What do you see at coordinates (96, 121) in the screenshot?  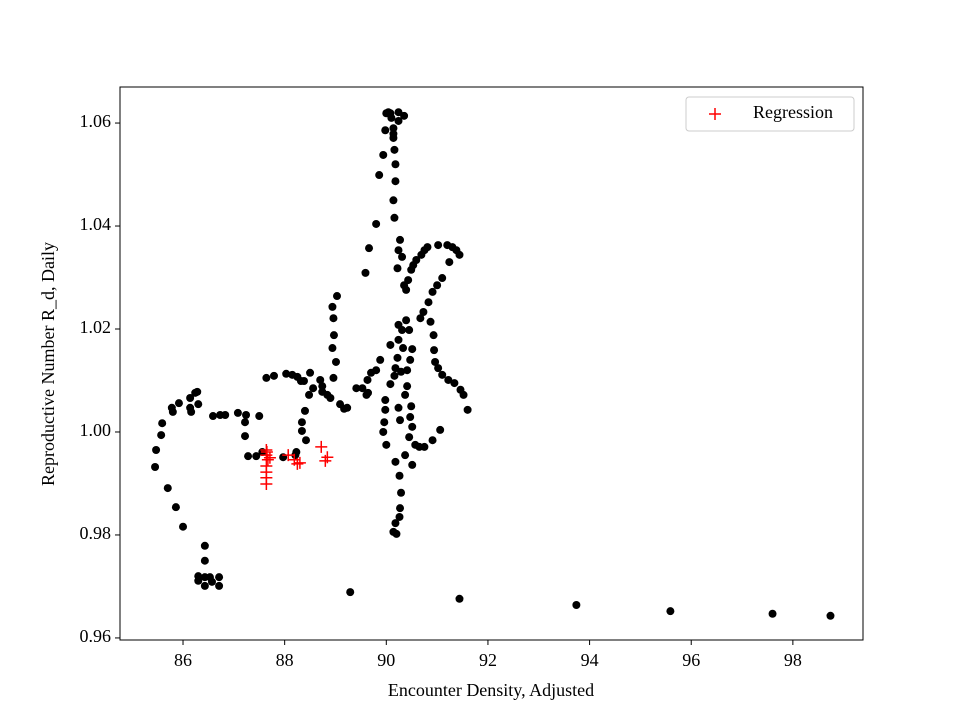 I see `y-tick-label: 1.06` at bounding box center [96, 121].